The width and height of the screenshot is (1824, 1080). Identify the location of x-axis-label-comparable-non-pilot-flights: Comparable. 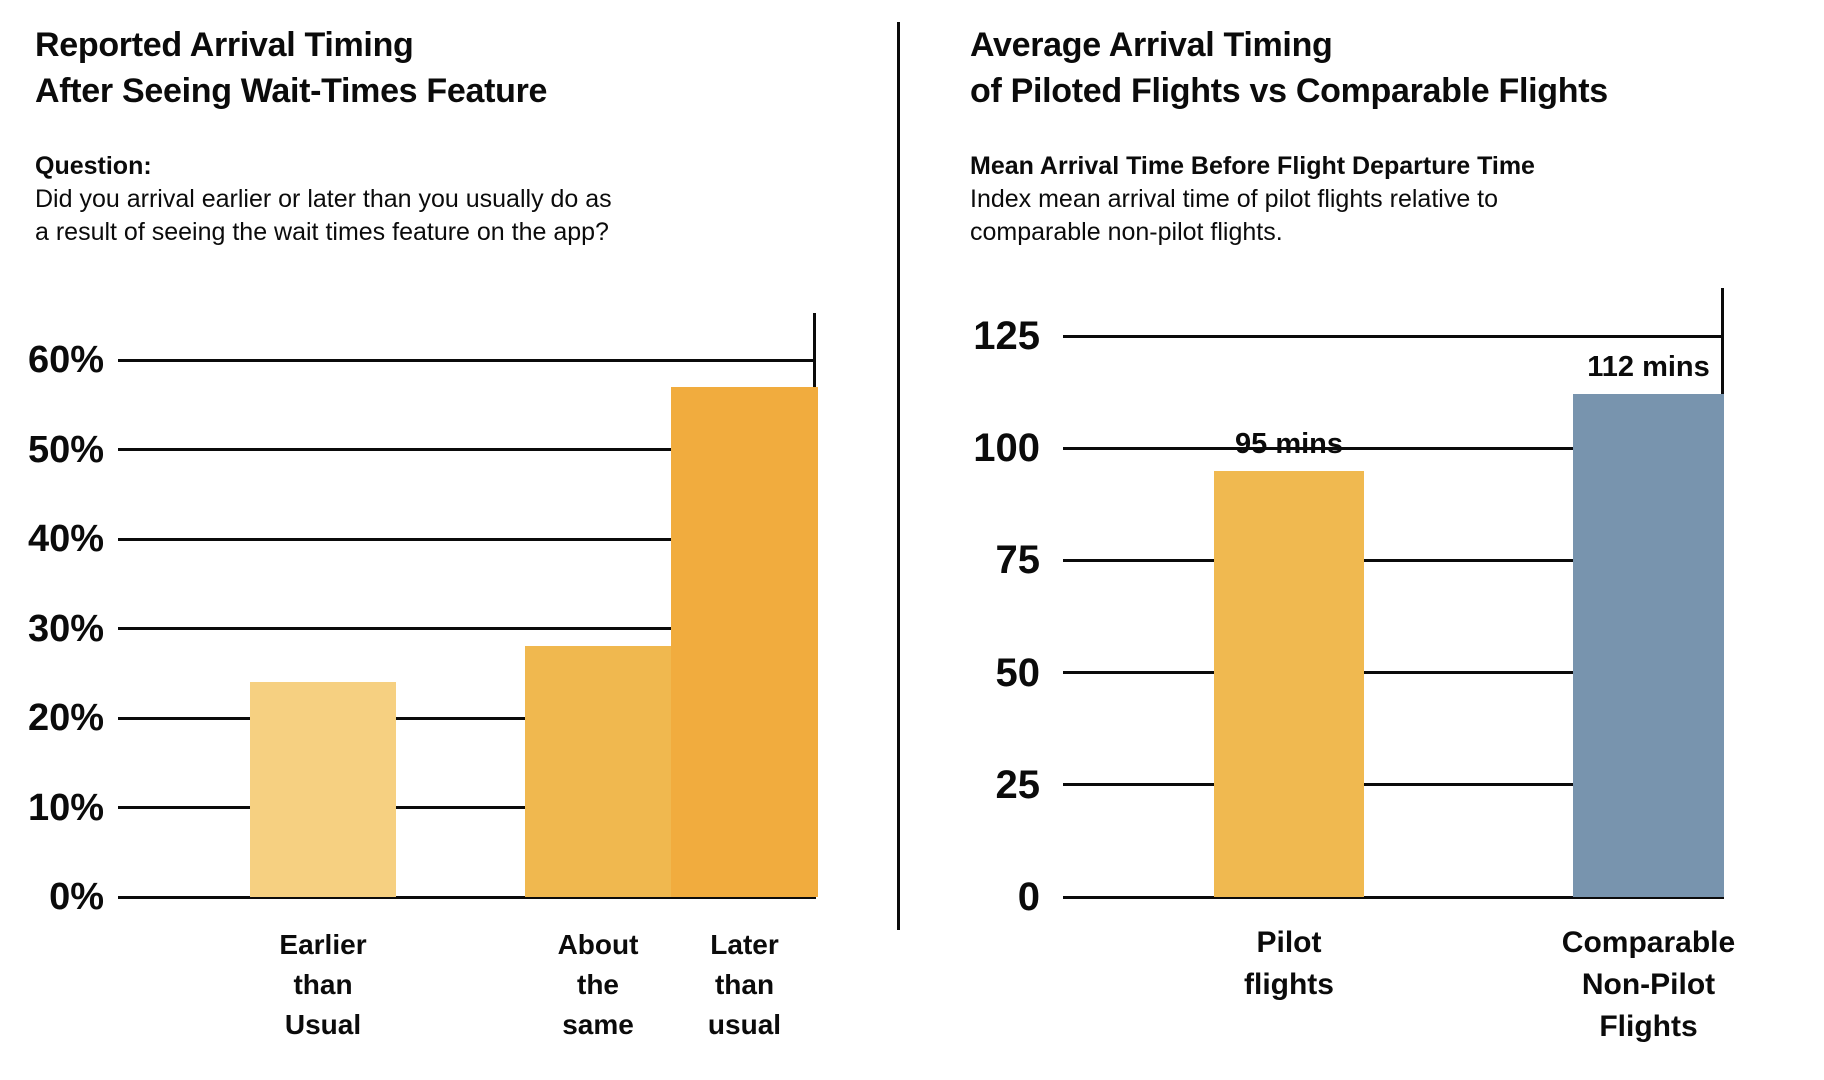
(1648, 942).